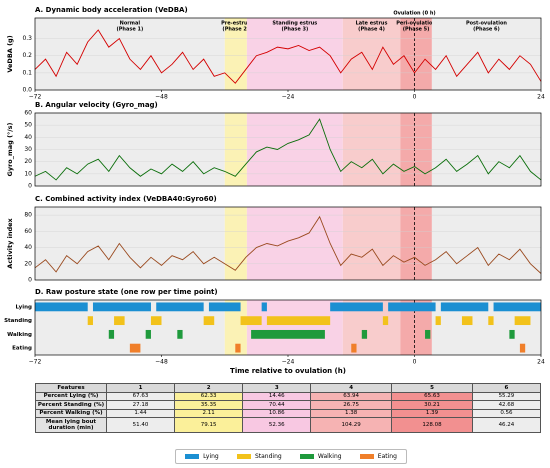 Image resolution: width=550 pixels, height=468 pixels. What do you see at coordinates (378, 456) in the screenshot?
I see `legend-item: Eating` at bounding box center [378, 456].